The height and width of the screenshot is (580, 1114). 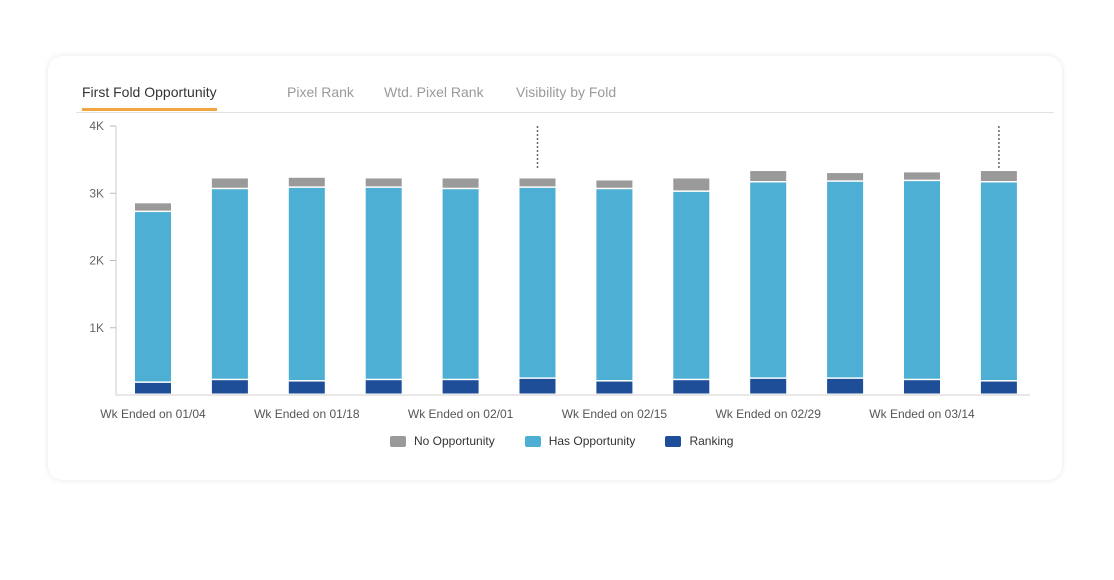 I want to click on x-tick-label: Wk Ended on 02/15, so click(x=615, y=414).